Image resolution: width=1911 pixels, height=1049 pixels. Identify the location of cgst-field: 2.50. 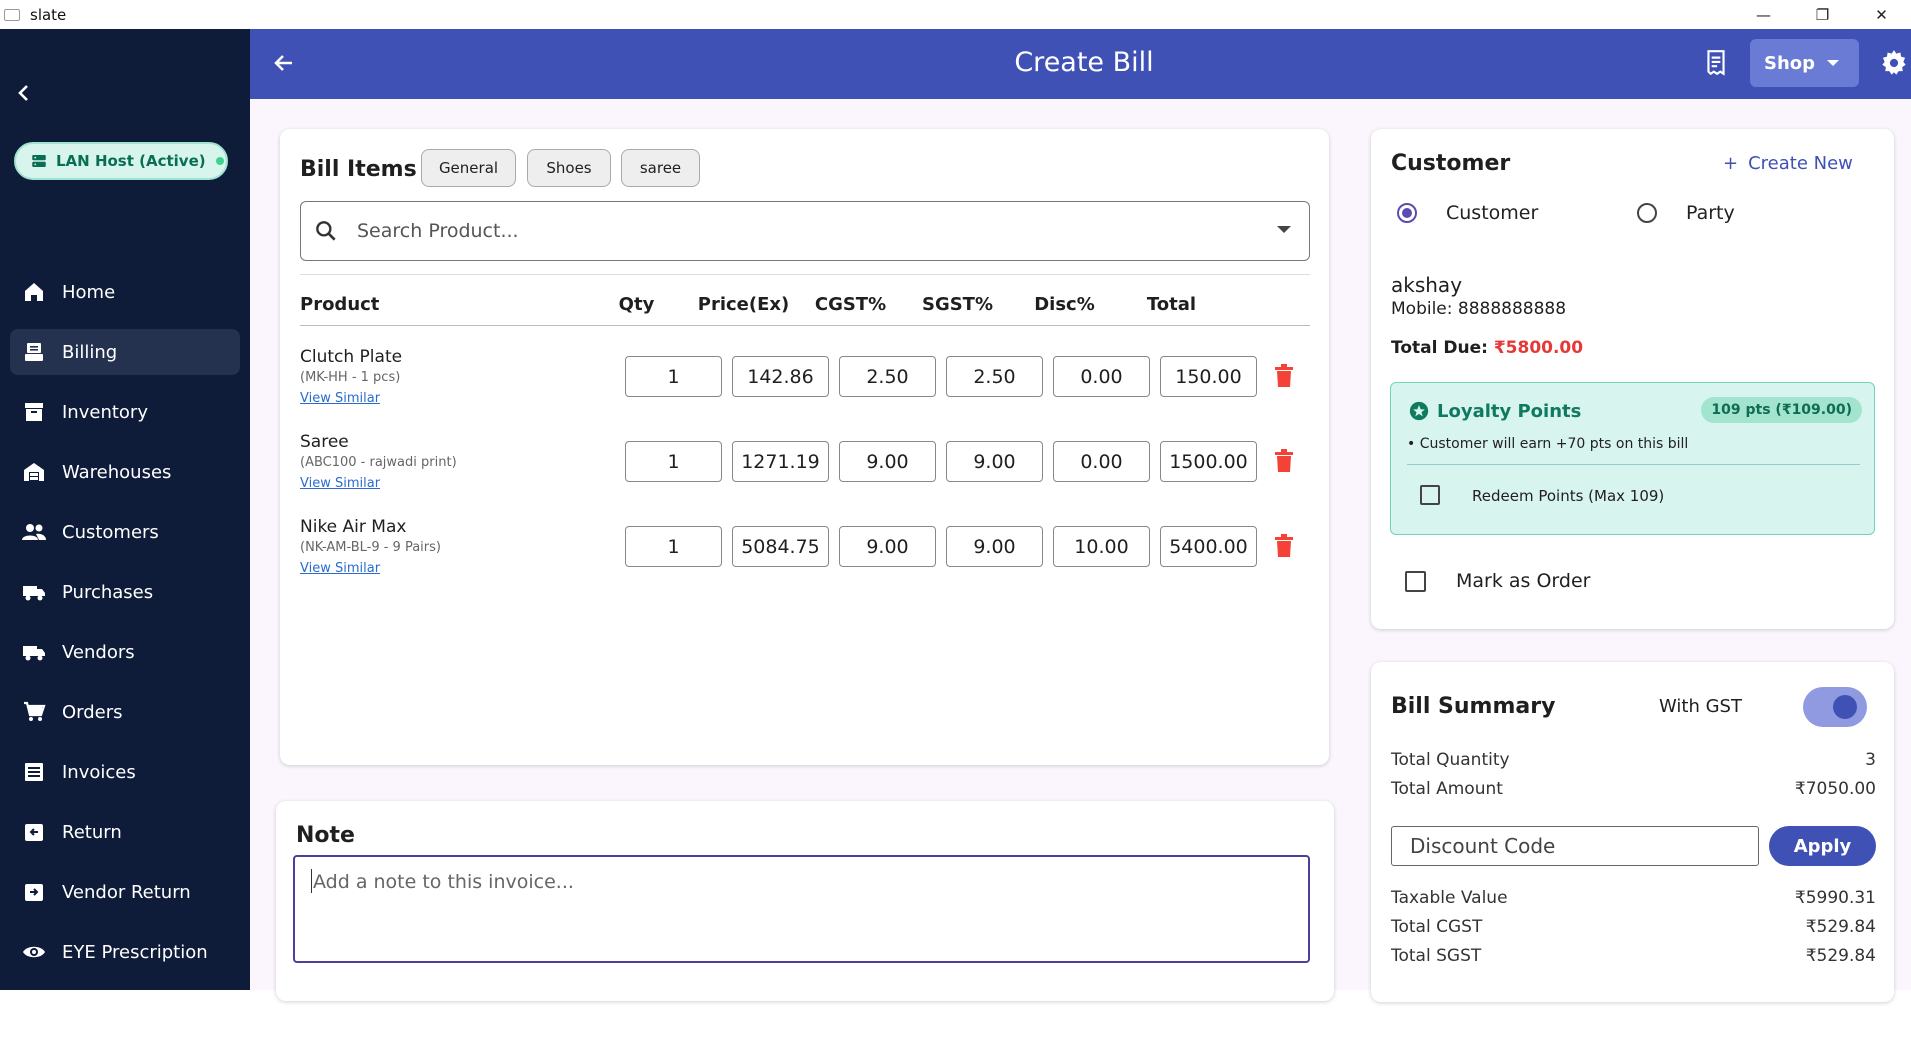
(887, 376).